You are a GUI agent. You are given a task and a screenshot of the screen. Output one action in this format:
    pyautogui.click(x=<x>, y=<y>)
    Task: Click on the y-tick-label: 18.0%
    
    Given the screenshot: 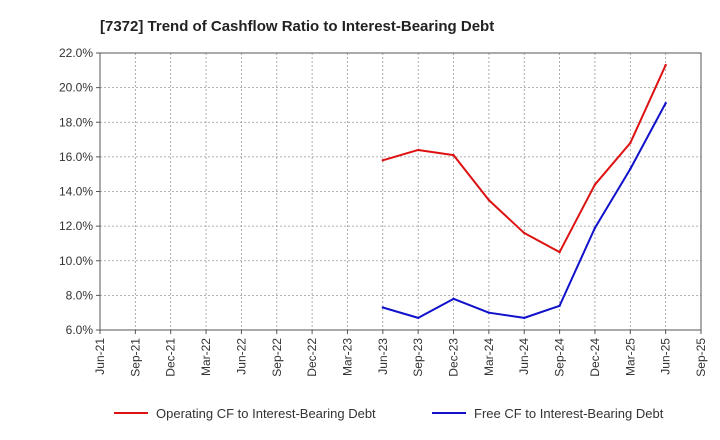 What is the action you would take?
    pyautogui.click(x=76, y=122)
    